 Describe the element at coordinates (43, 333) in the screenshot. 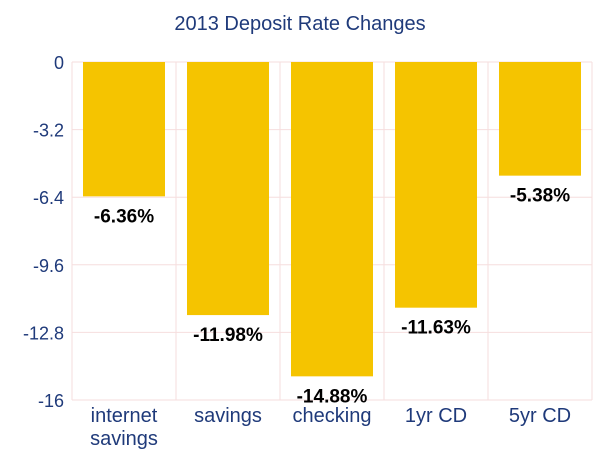

I see `y-tick-label: -12.8` at that location.